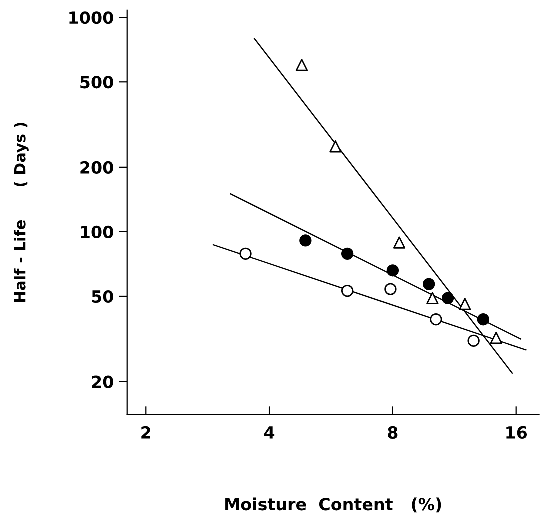 The width and height of the screenshot is (542, 522). Describe the element at coordinates (97, 232) in the screenshot. I see `y-tick-label: 100` at that location.